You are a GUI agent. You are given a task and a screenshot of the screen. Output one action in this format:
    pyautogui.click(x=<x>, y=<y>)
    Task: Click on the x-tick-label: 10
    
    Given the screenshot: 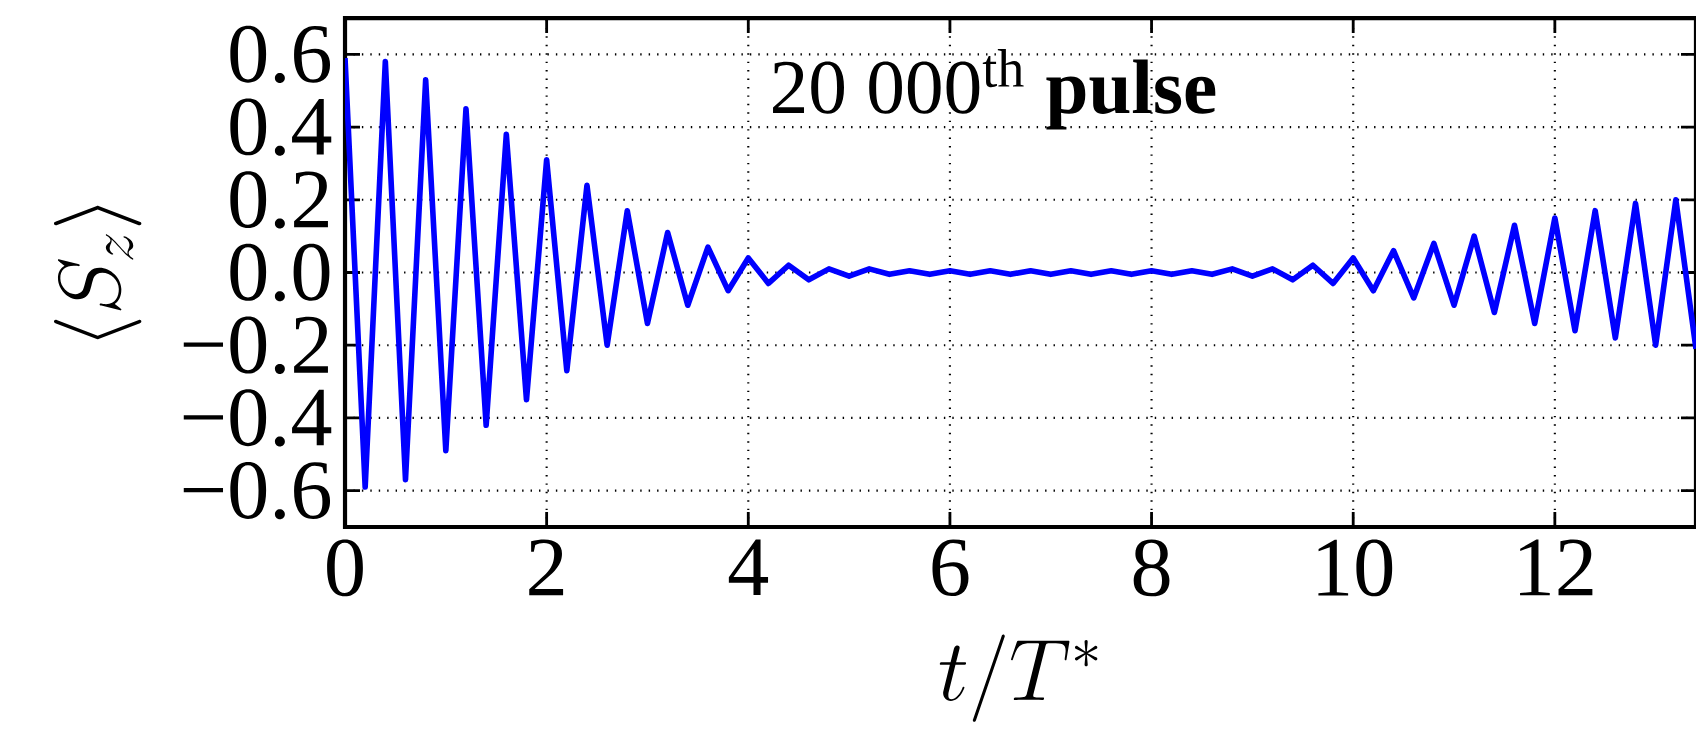 What is the action you would take?
    pyautogui.click(x=1355, y=568)
    